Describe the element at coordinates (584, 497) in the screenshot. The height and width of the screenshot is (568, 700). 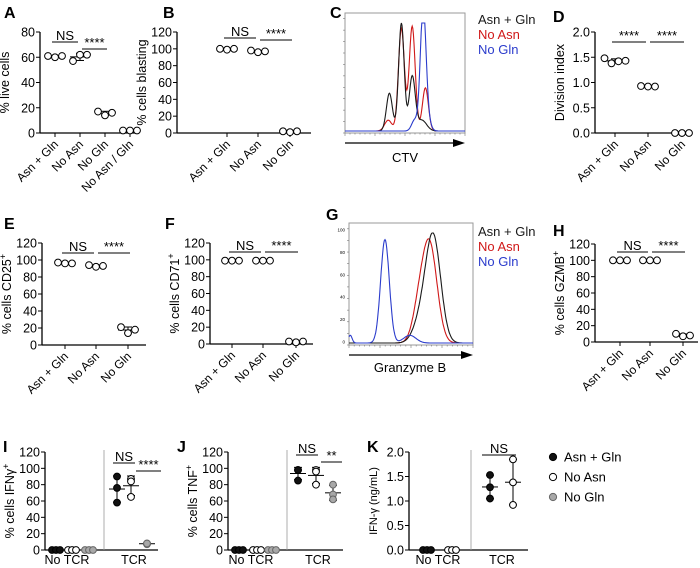
I see `legend-label: No Gln` at that location.